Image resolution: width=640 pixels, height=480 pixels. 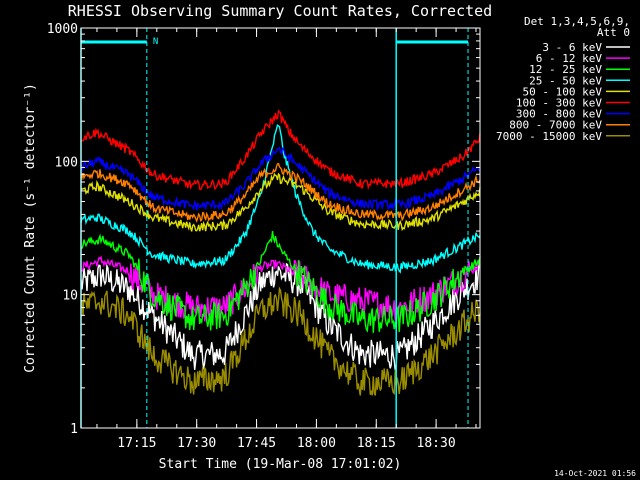 I want to click on legend-header-attenuator: Att 0, so click(x=613, y=32).